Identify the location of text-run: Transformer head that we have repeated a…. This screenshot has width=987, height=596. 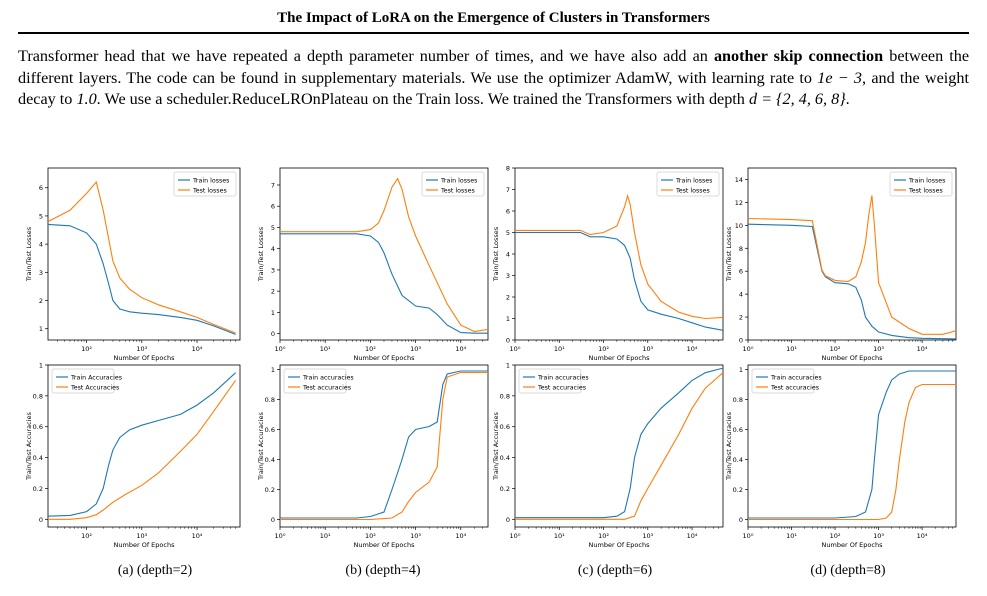
(366, 56).